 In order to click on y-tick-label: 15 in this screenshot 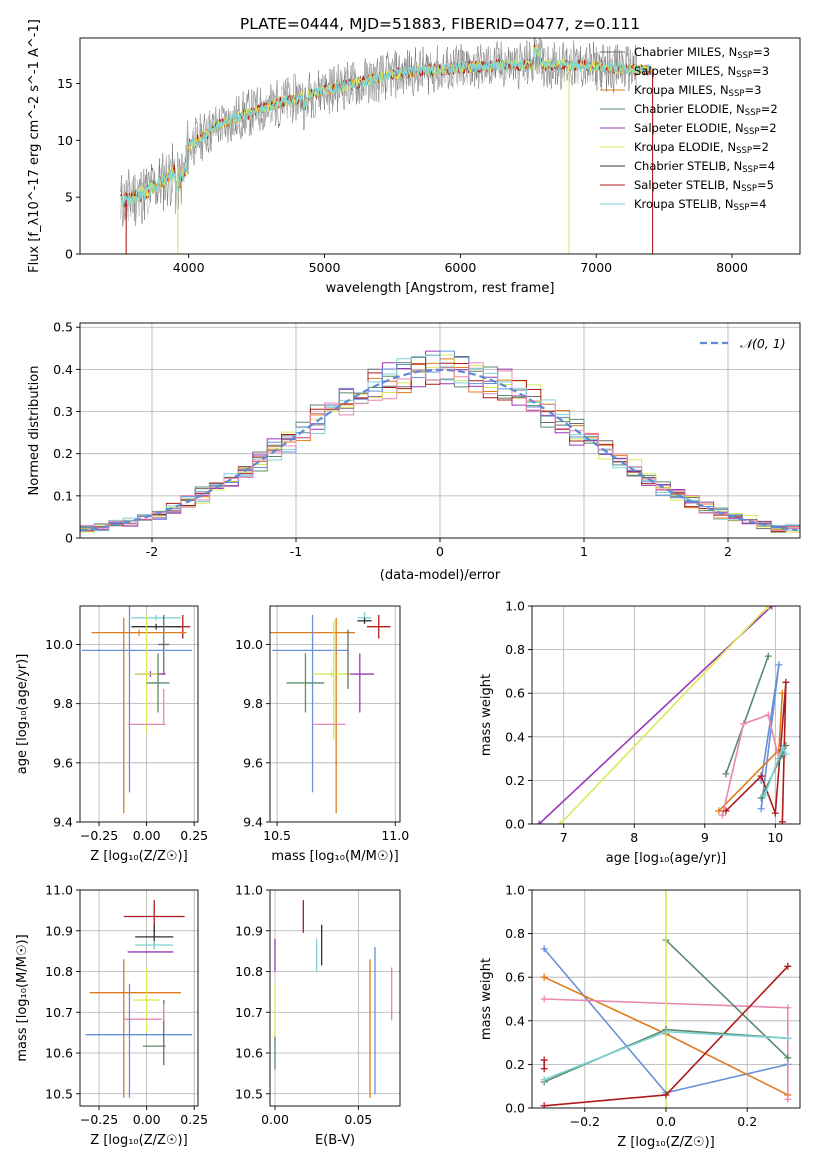, I will do `click(65, 83)`.